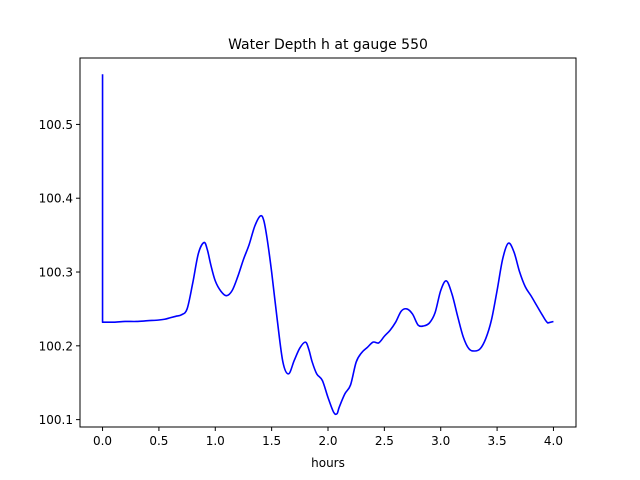  I want to click on x-tick-label: 4.0, so click(553, 441).